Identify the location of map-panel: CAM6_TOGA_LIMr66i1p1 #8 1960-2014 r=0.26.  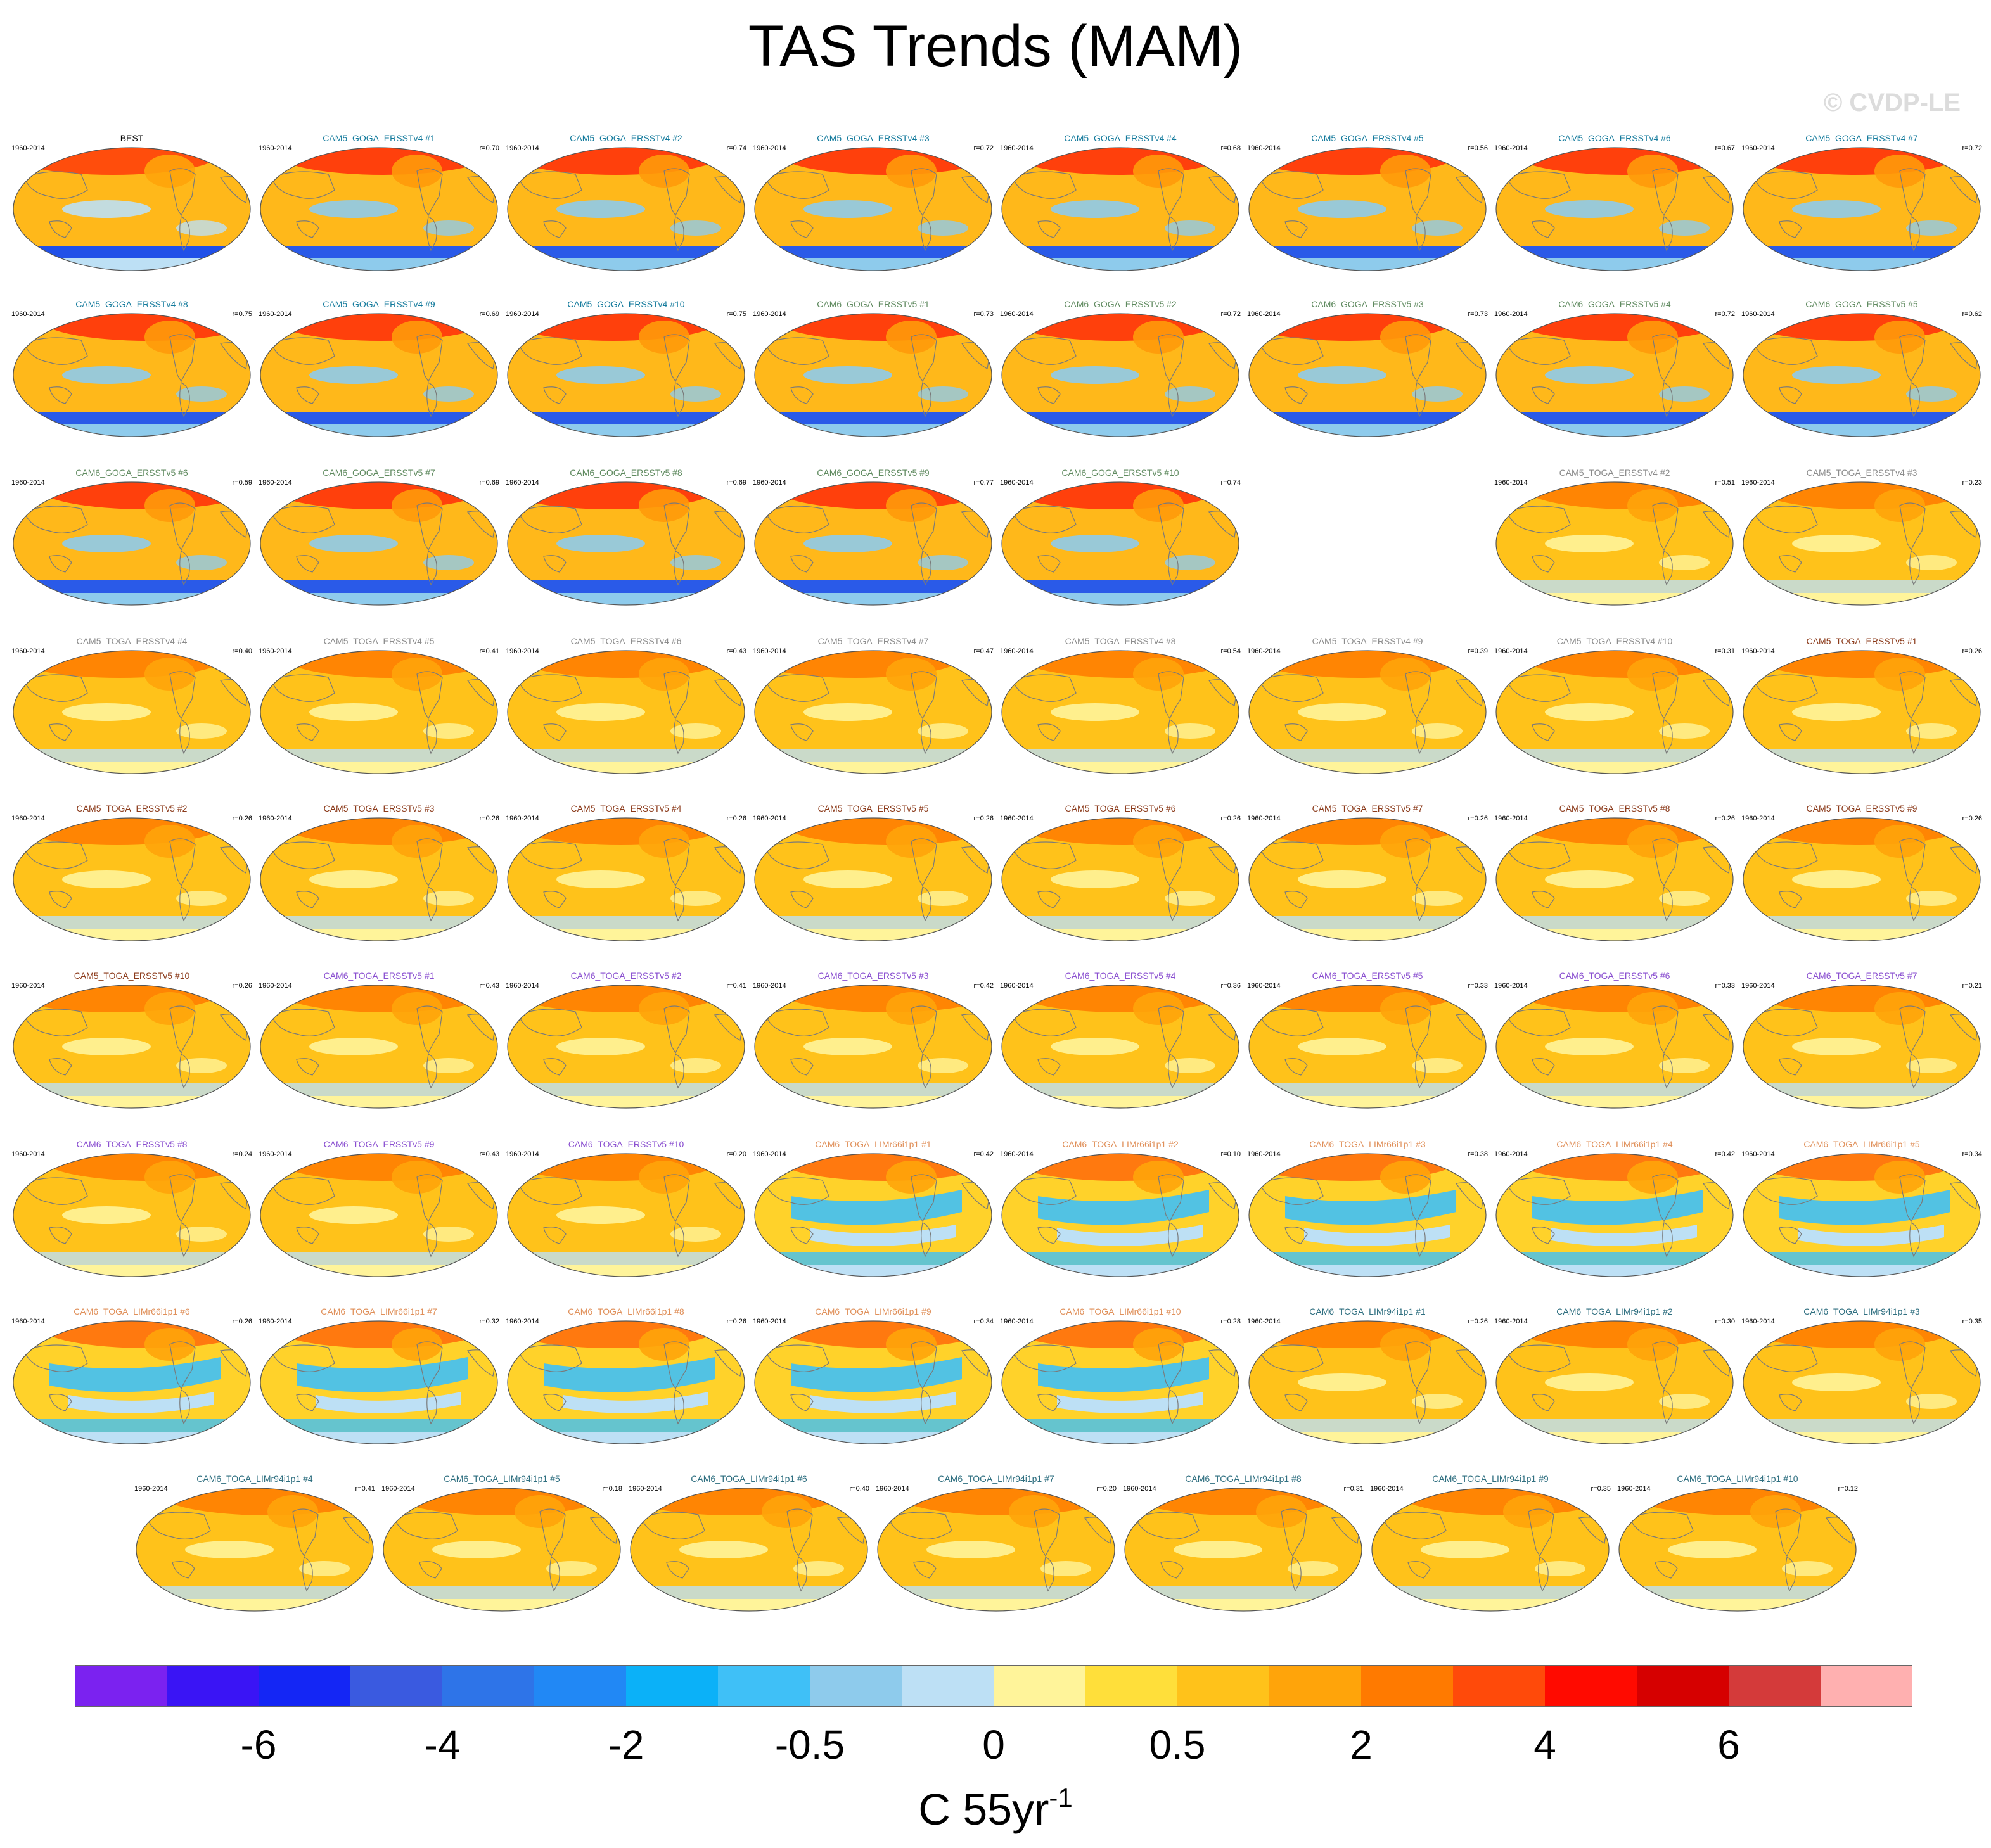
(626, 1377).